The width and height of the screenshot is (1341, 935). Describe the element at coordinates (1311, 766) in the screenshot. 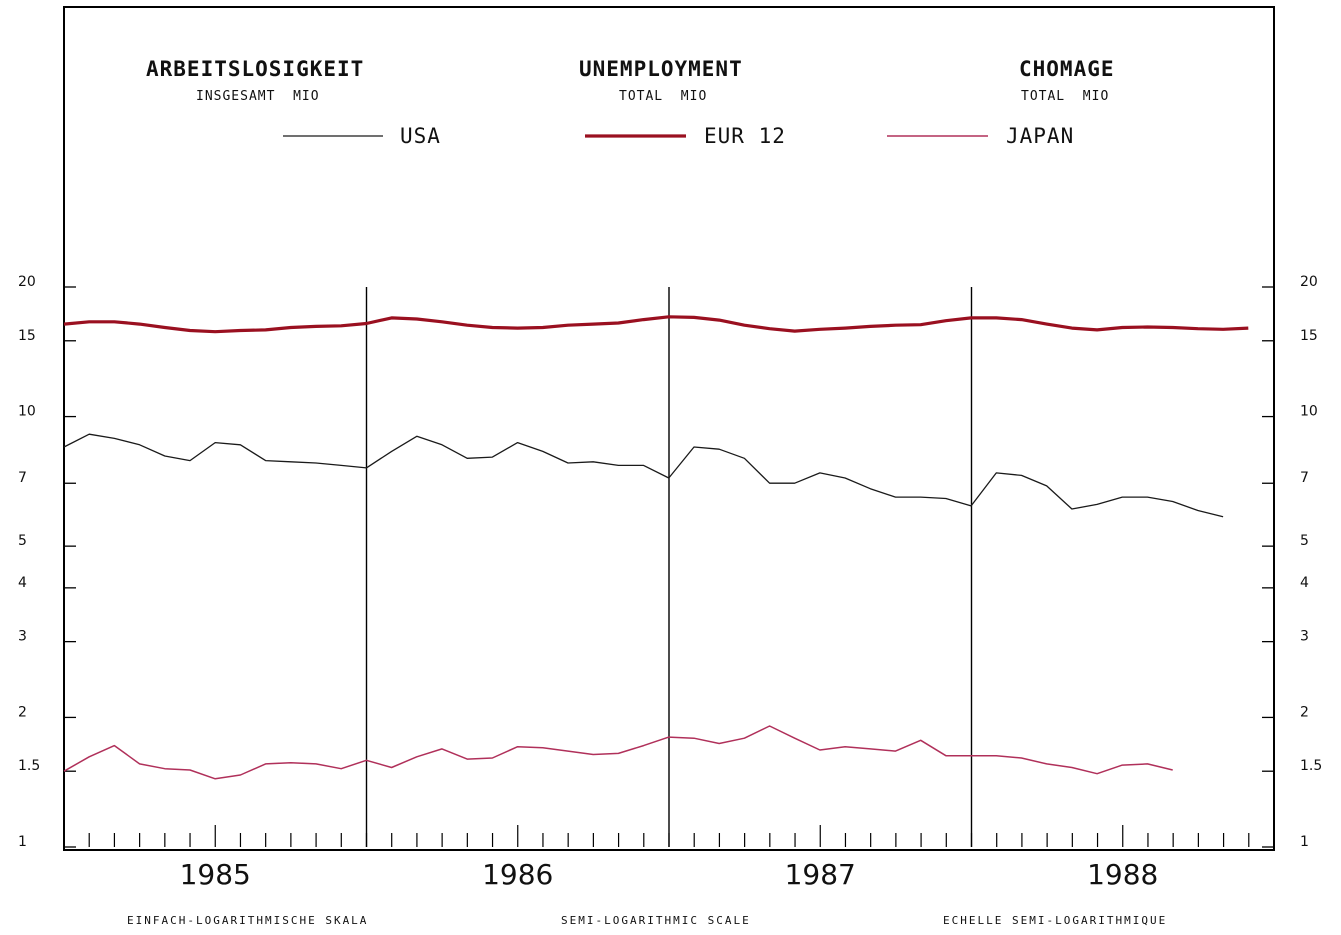

I see `y-tick-label-right: 1.5` at that location.